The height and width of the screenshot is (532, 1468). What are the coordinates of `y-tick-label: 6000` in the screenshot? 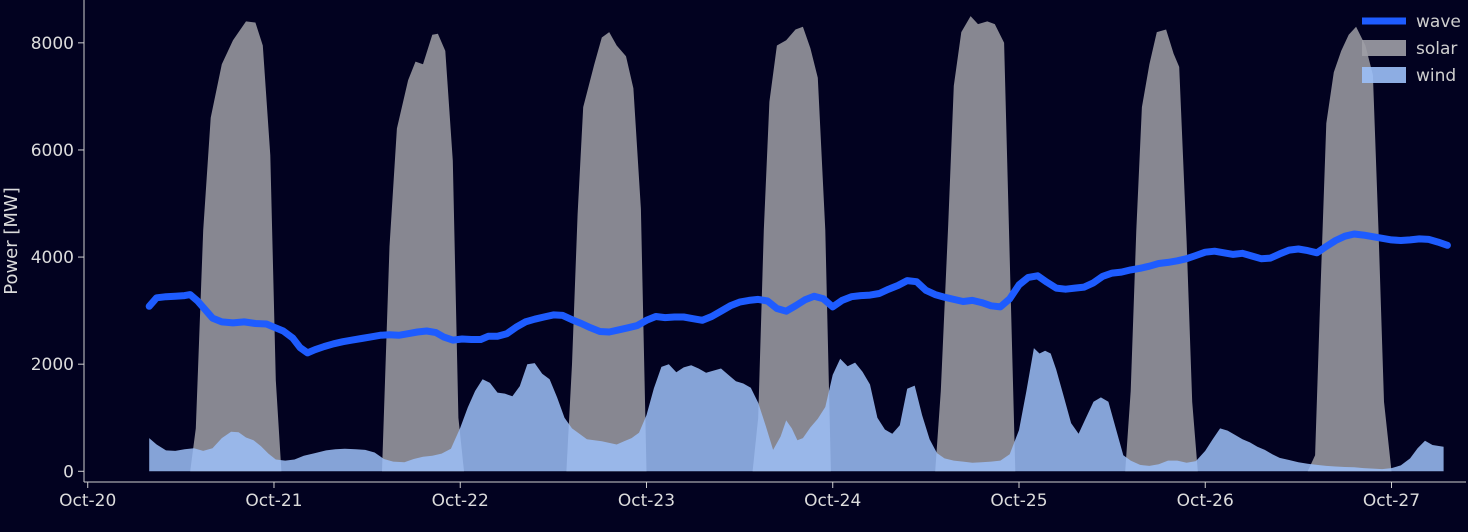 It's located at (52, 151).